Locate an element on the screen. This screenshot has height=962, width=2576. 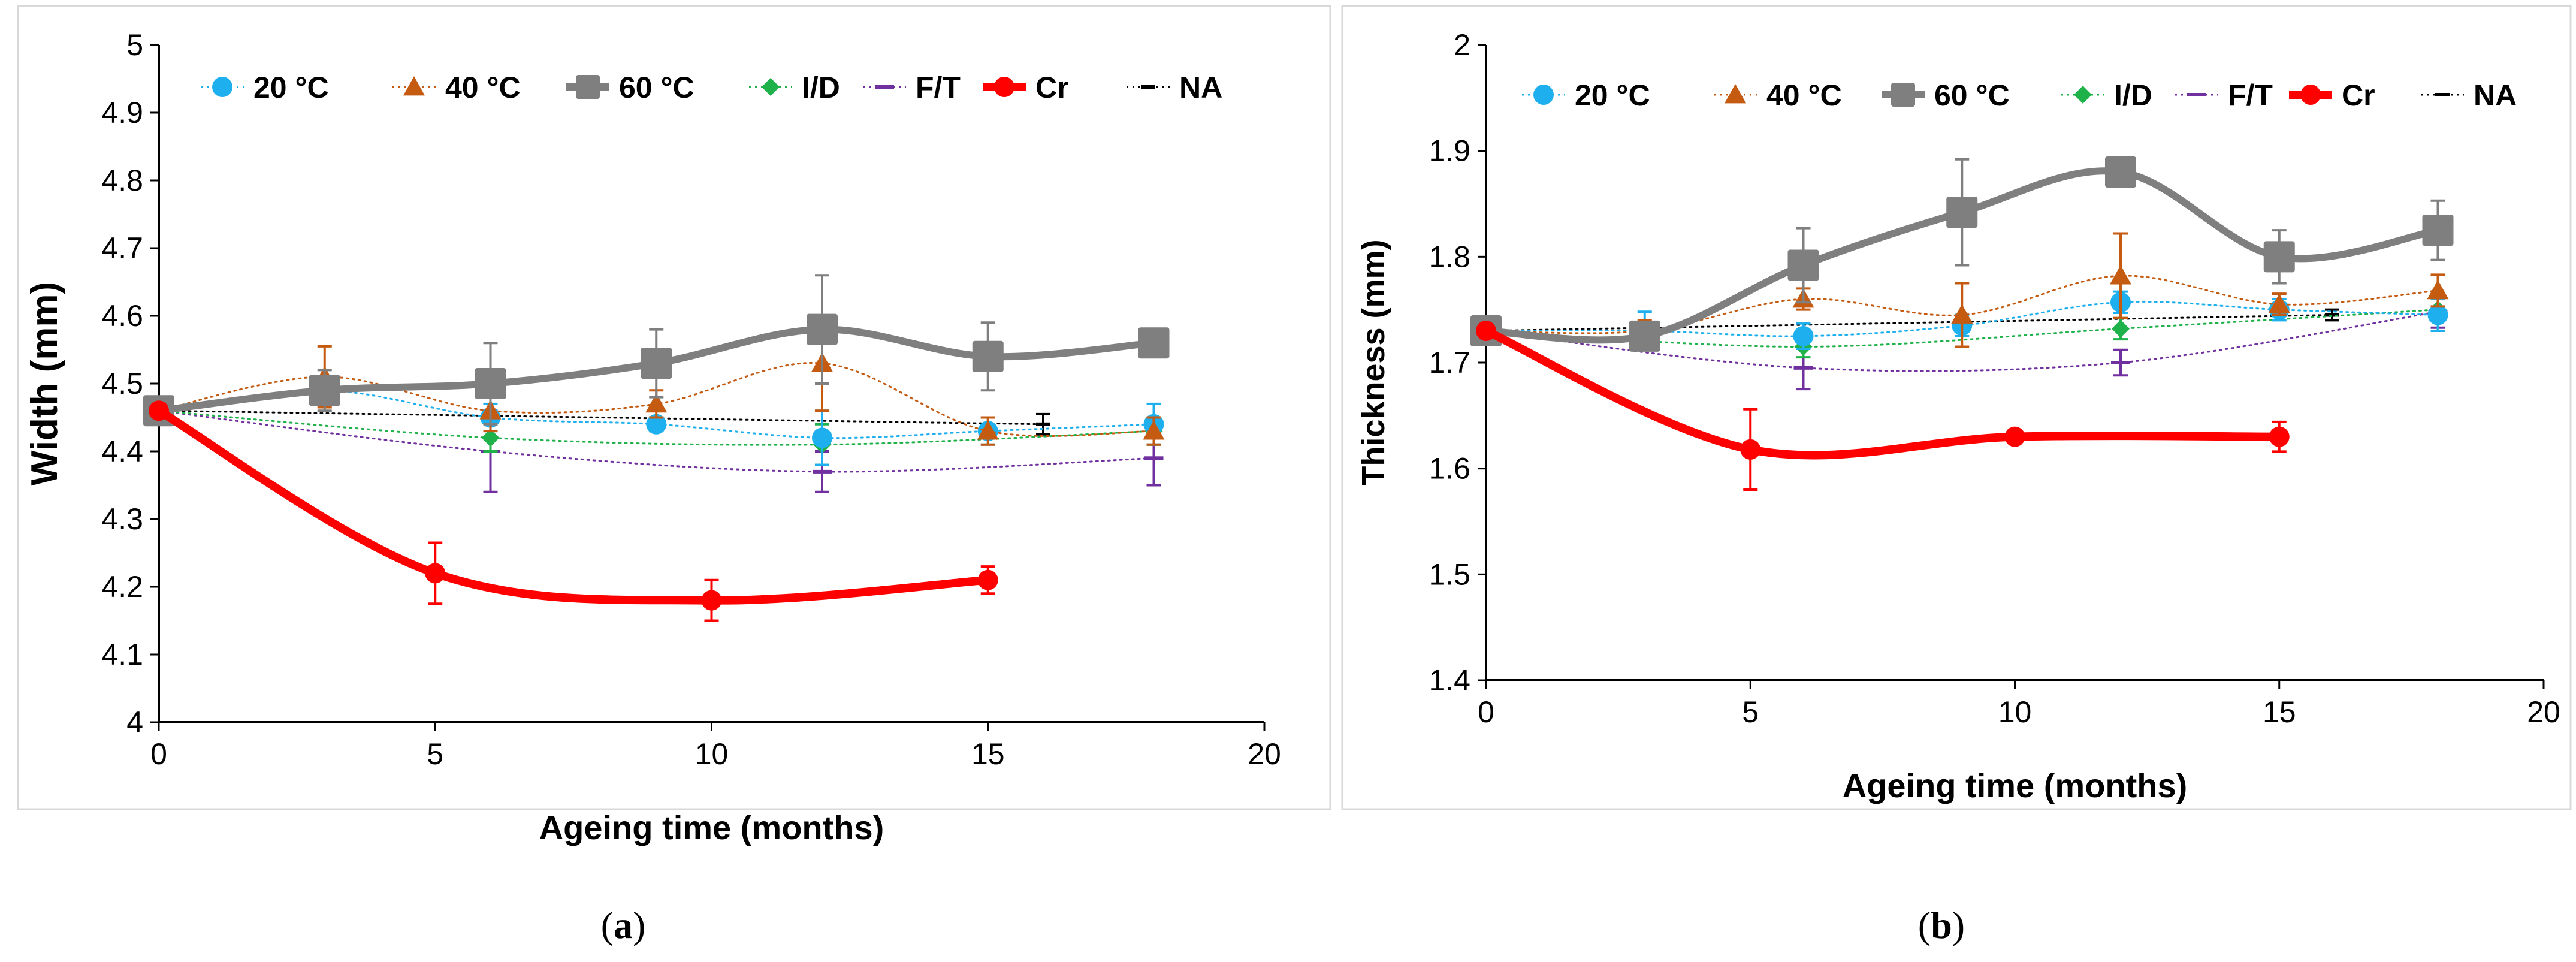
y-tick-label: 4.3 is located at coordinates (122, 519).